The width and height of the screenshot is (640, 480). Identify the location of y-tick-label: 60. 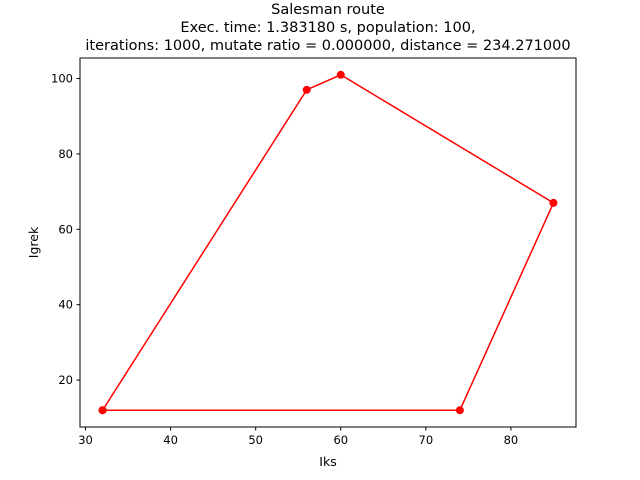
(65, 229).